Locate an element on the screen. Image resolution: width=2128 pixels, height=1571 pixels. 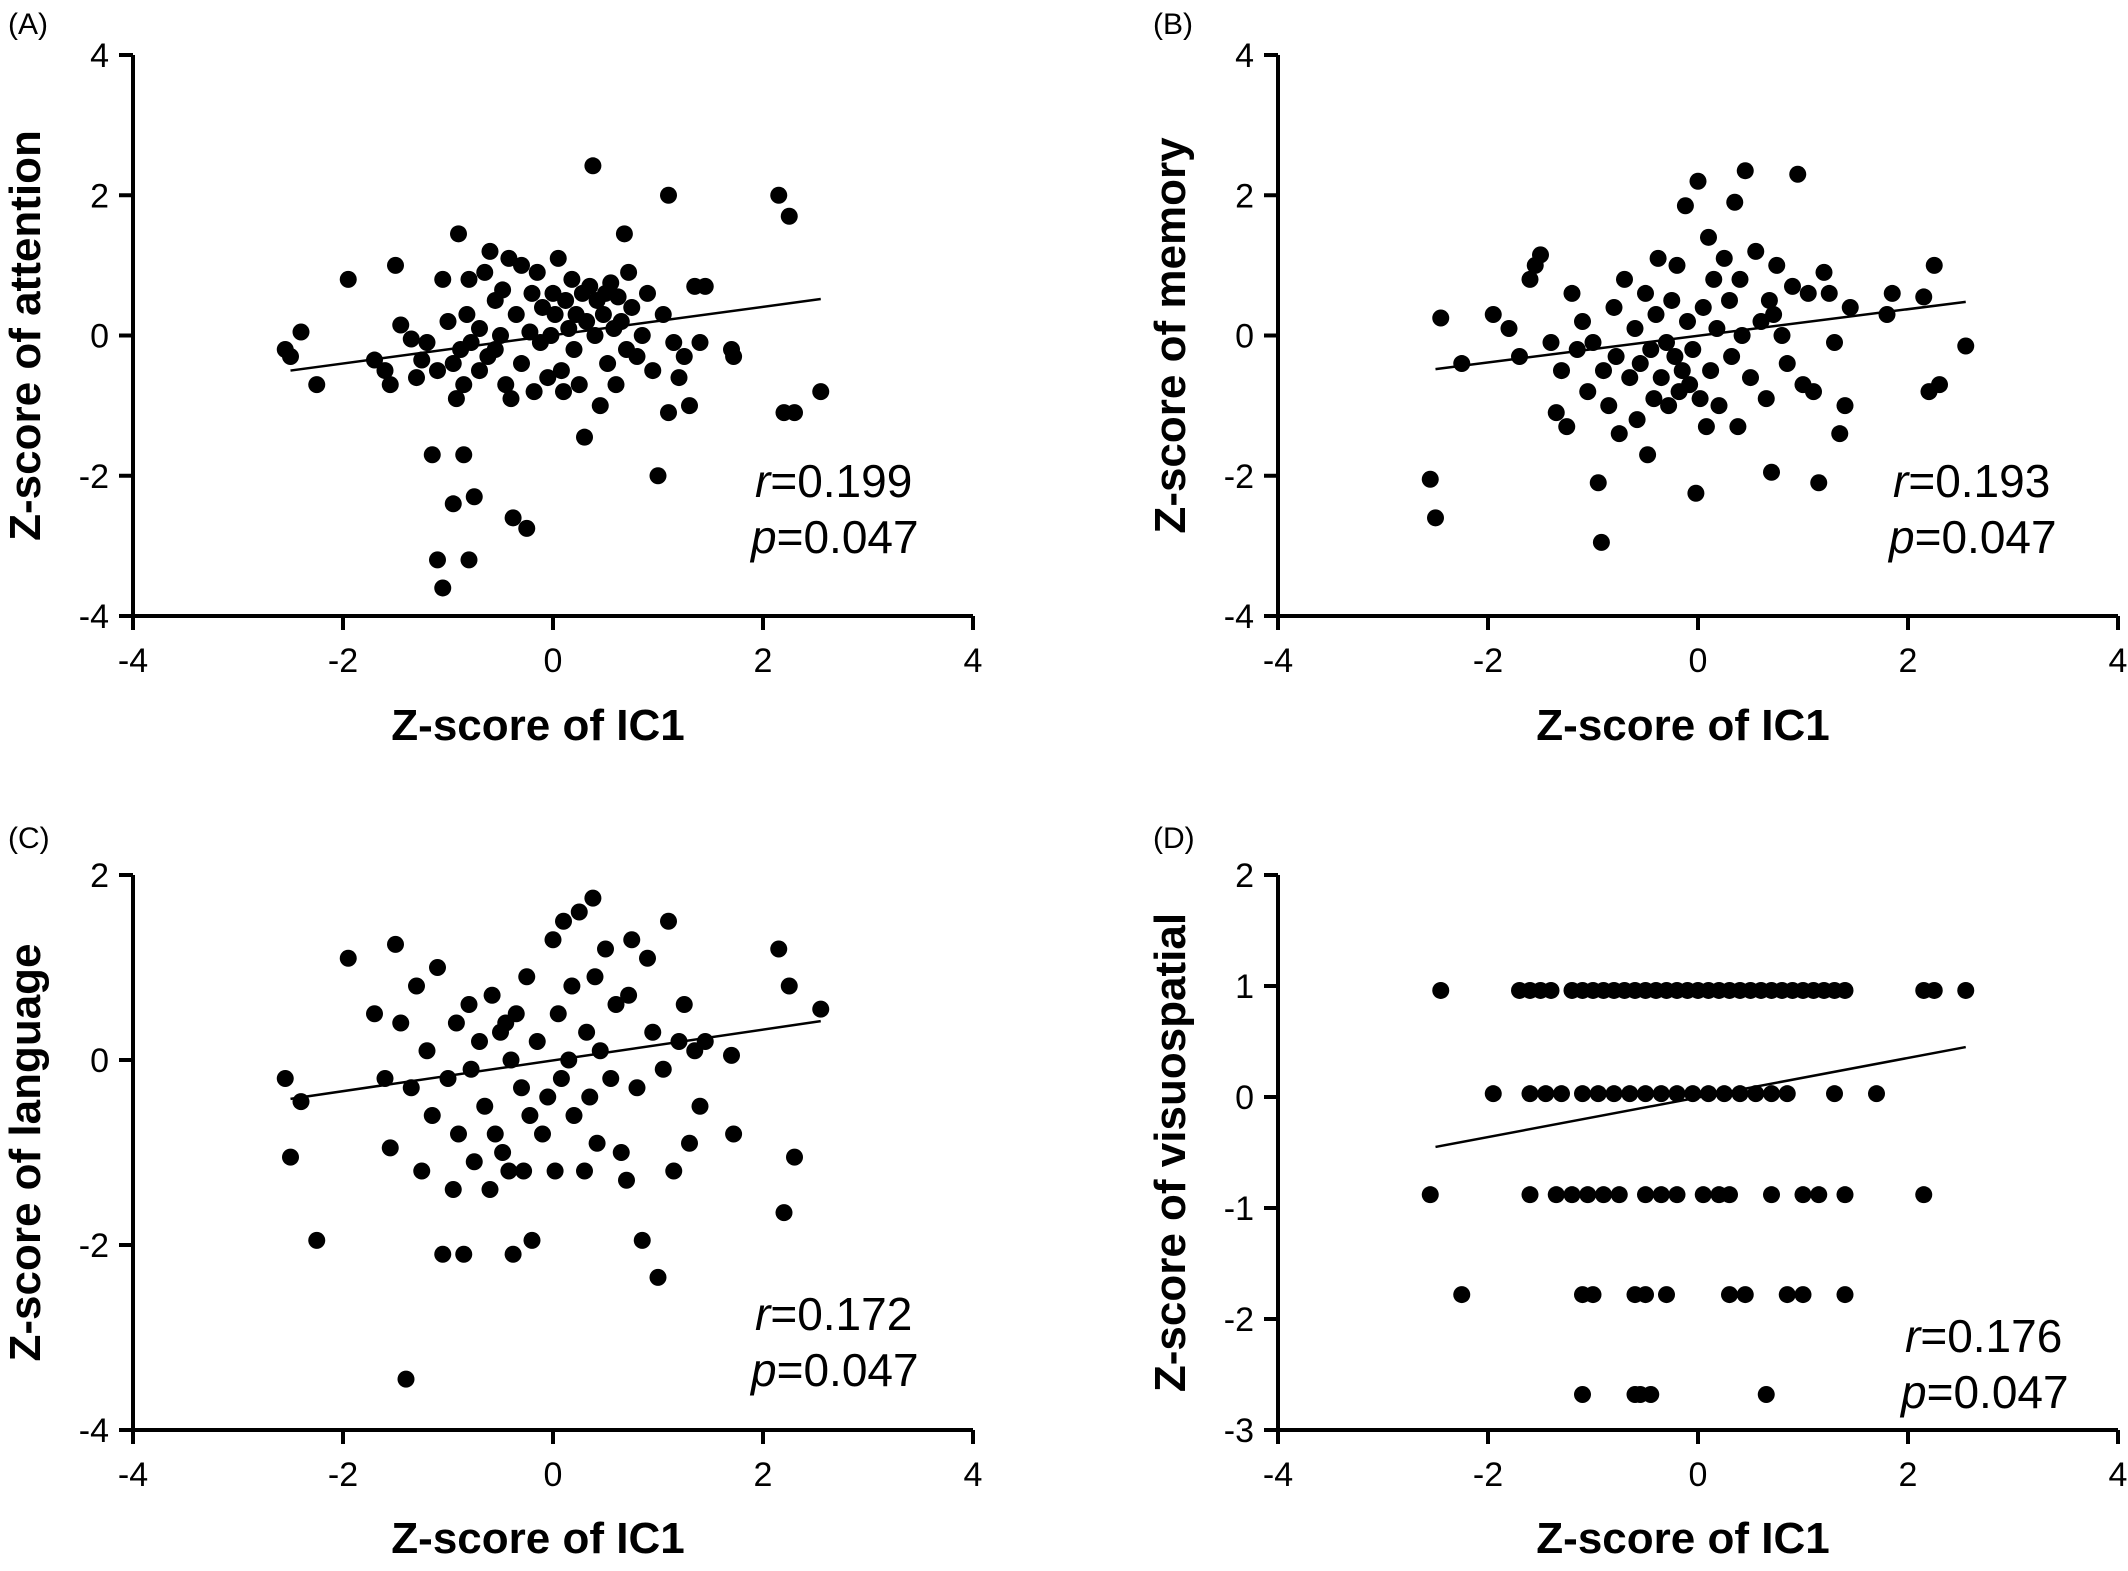
x-tick-label: -2 is located at coordinates (1488, 1475).